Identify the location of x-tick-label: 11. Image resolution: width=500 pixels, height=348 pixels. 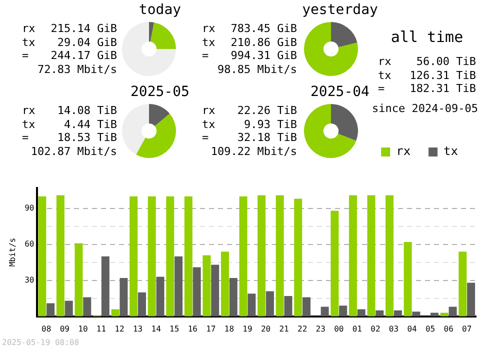
(101, 329).